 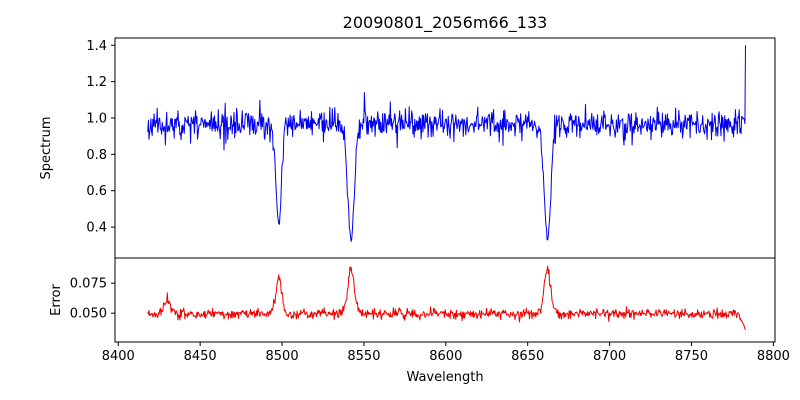 I want to click on x-axis-label: Wavelength, so click(x=444, y=377).